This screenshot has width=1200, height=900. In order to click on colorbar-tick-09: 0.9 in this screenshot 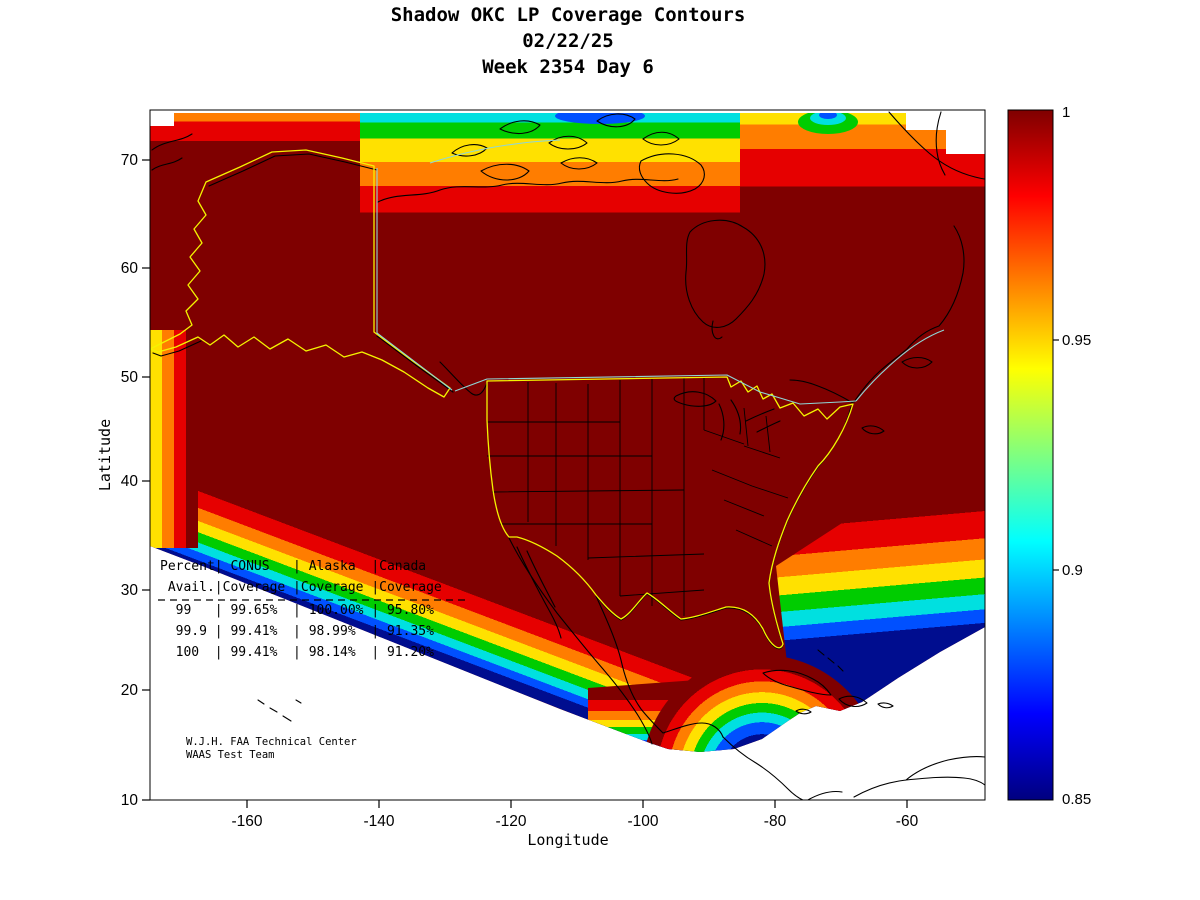, I will do `click(1072, 570)`.